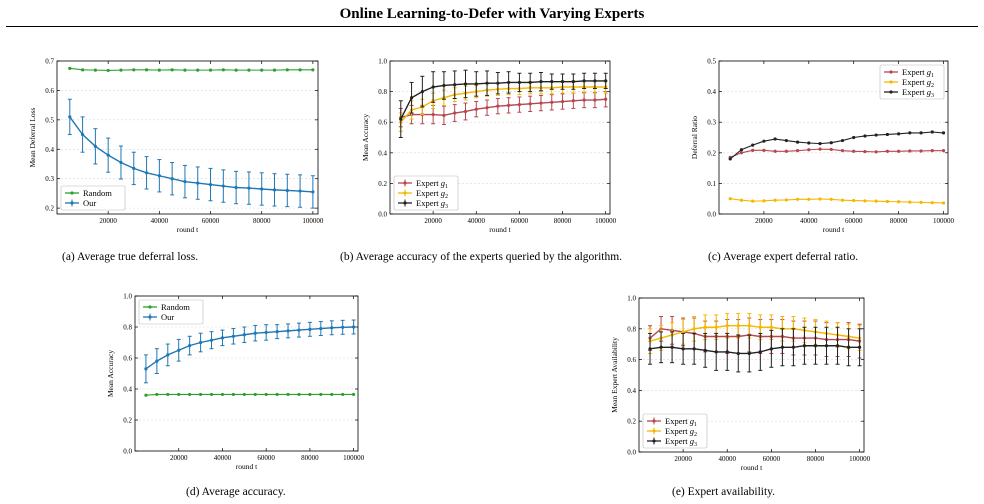 Image resolution: width=984 pixels, height=504 pixels. I want to click on y-tick-label: 0.7, so click(49, 62).